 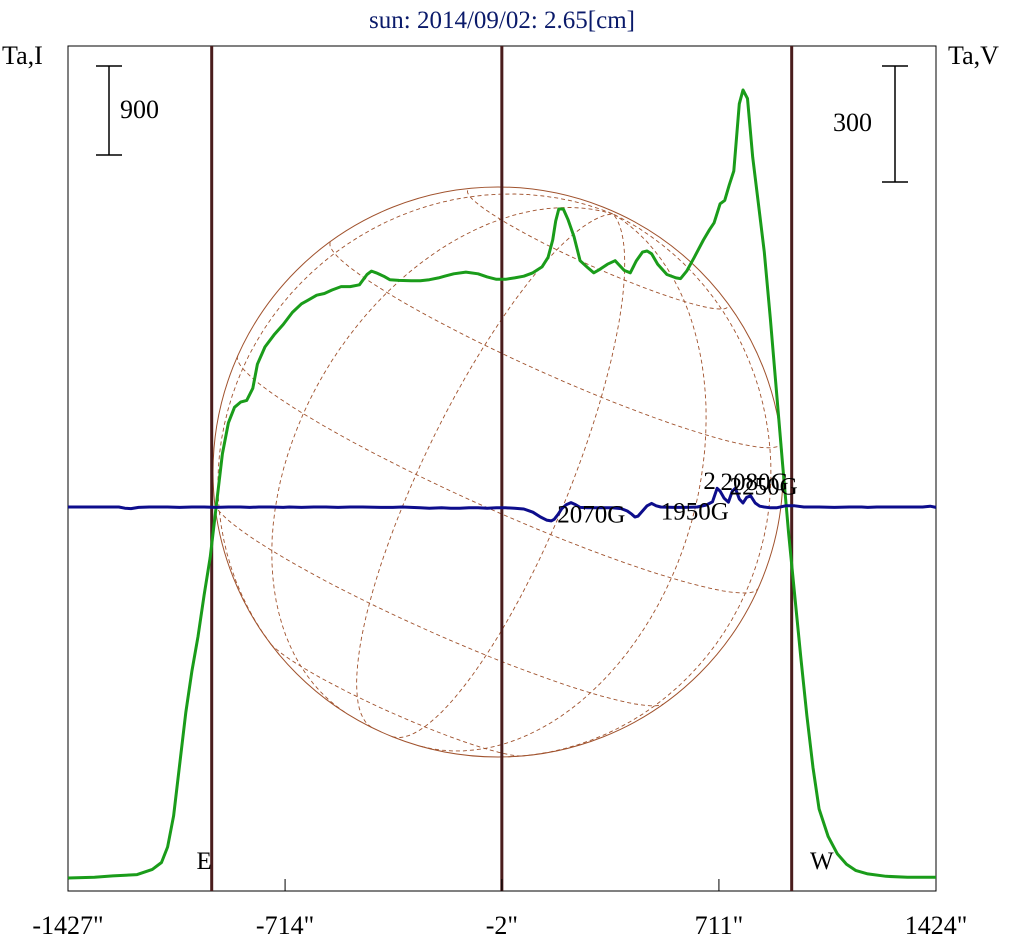 What do you see at coordinates (502, 925) in the screenshot?
I see `x-tick-label: -2"` at bounding box center [502, 925].